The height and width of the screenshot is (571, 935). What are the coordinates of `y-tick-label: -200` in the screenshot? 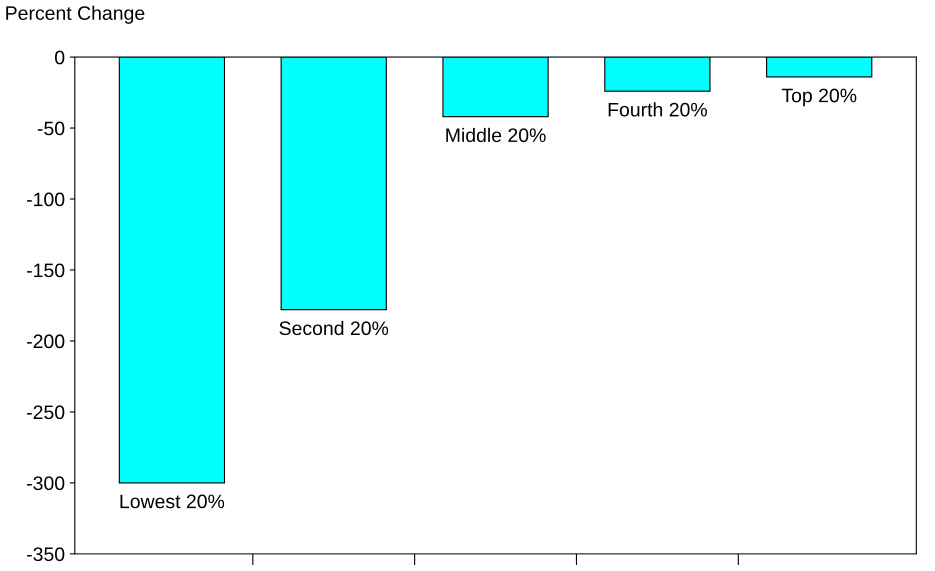 It's located at (45, 341).